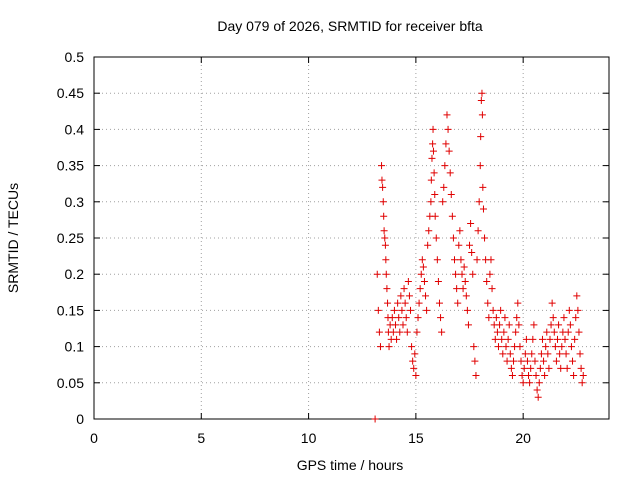  I want to click on x-tick-label: 5, so click(201, 438).